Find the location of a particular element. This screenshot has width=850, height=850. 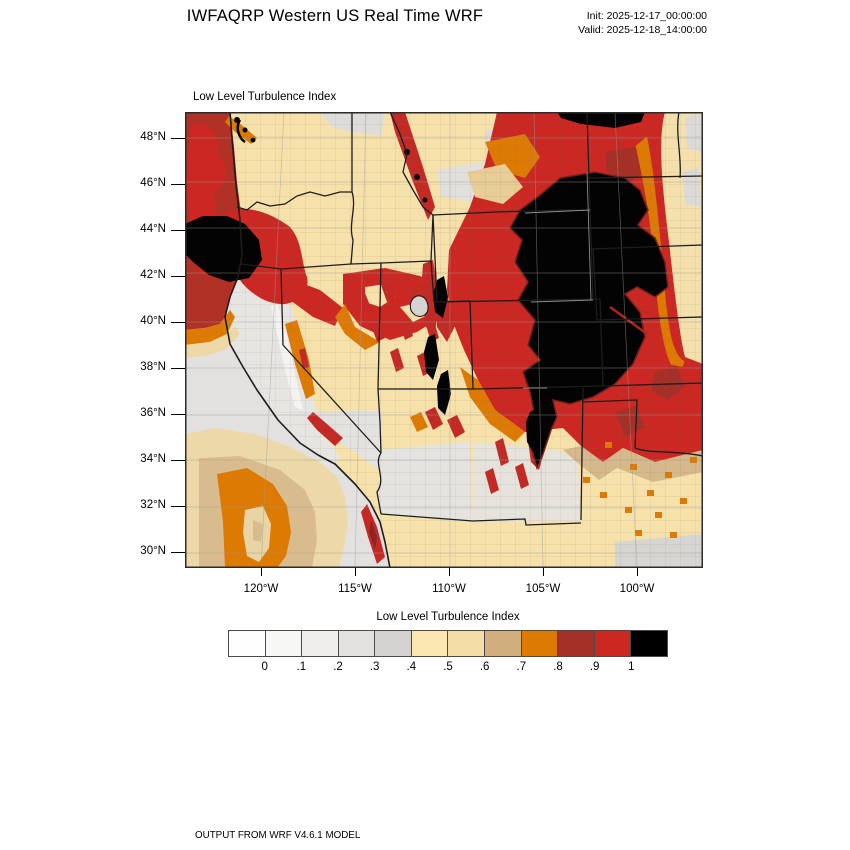

colorbar-tick-label: .4 is located at coordinates (411, 667).